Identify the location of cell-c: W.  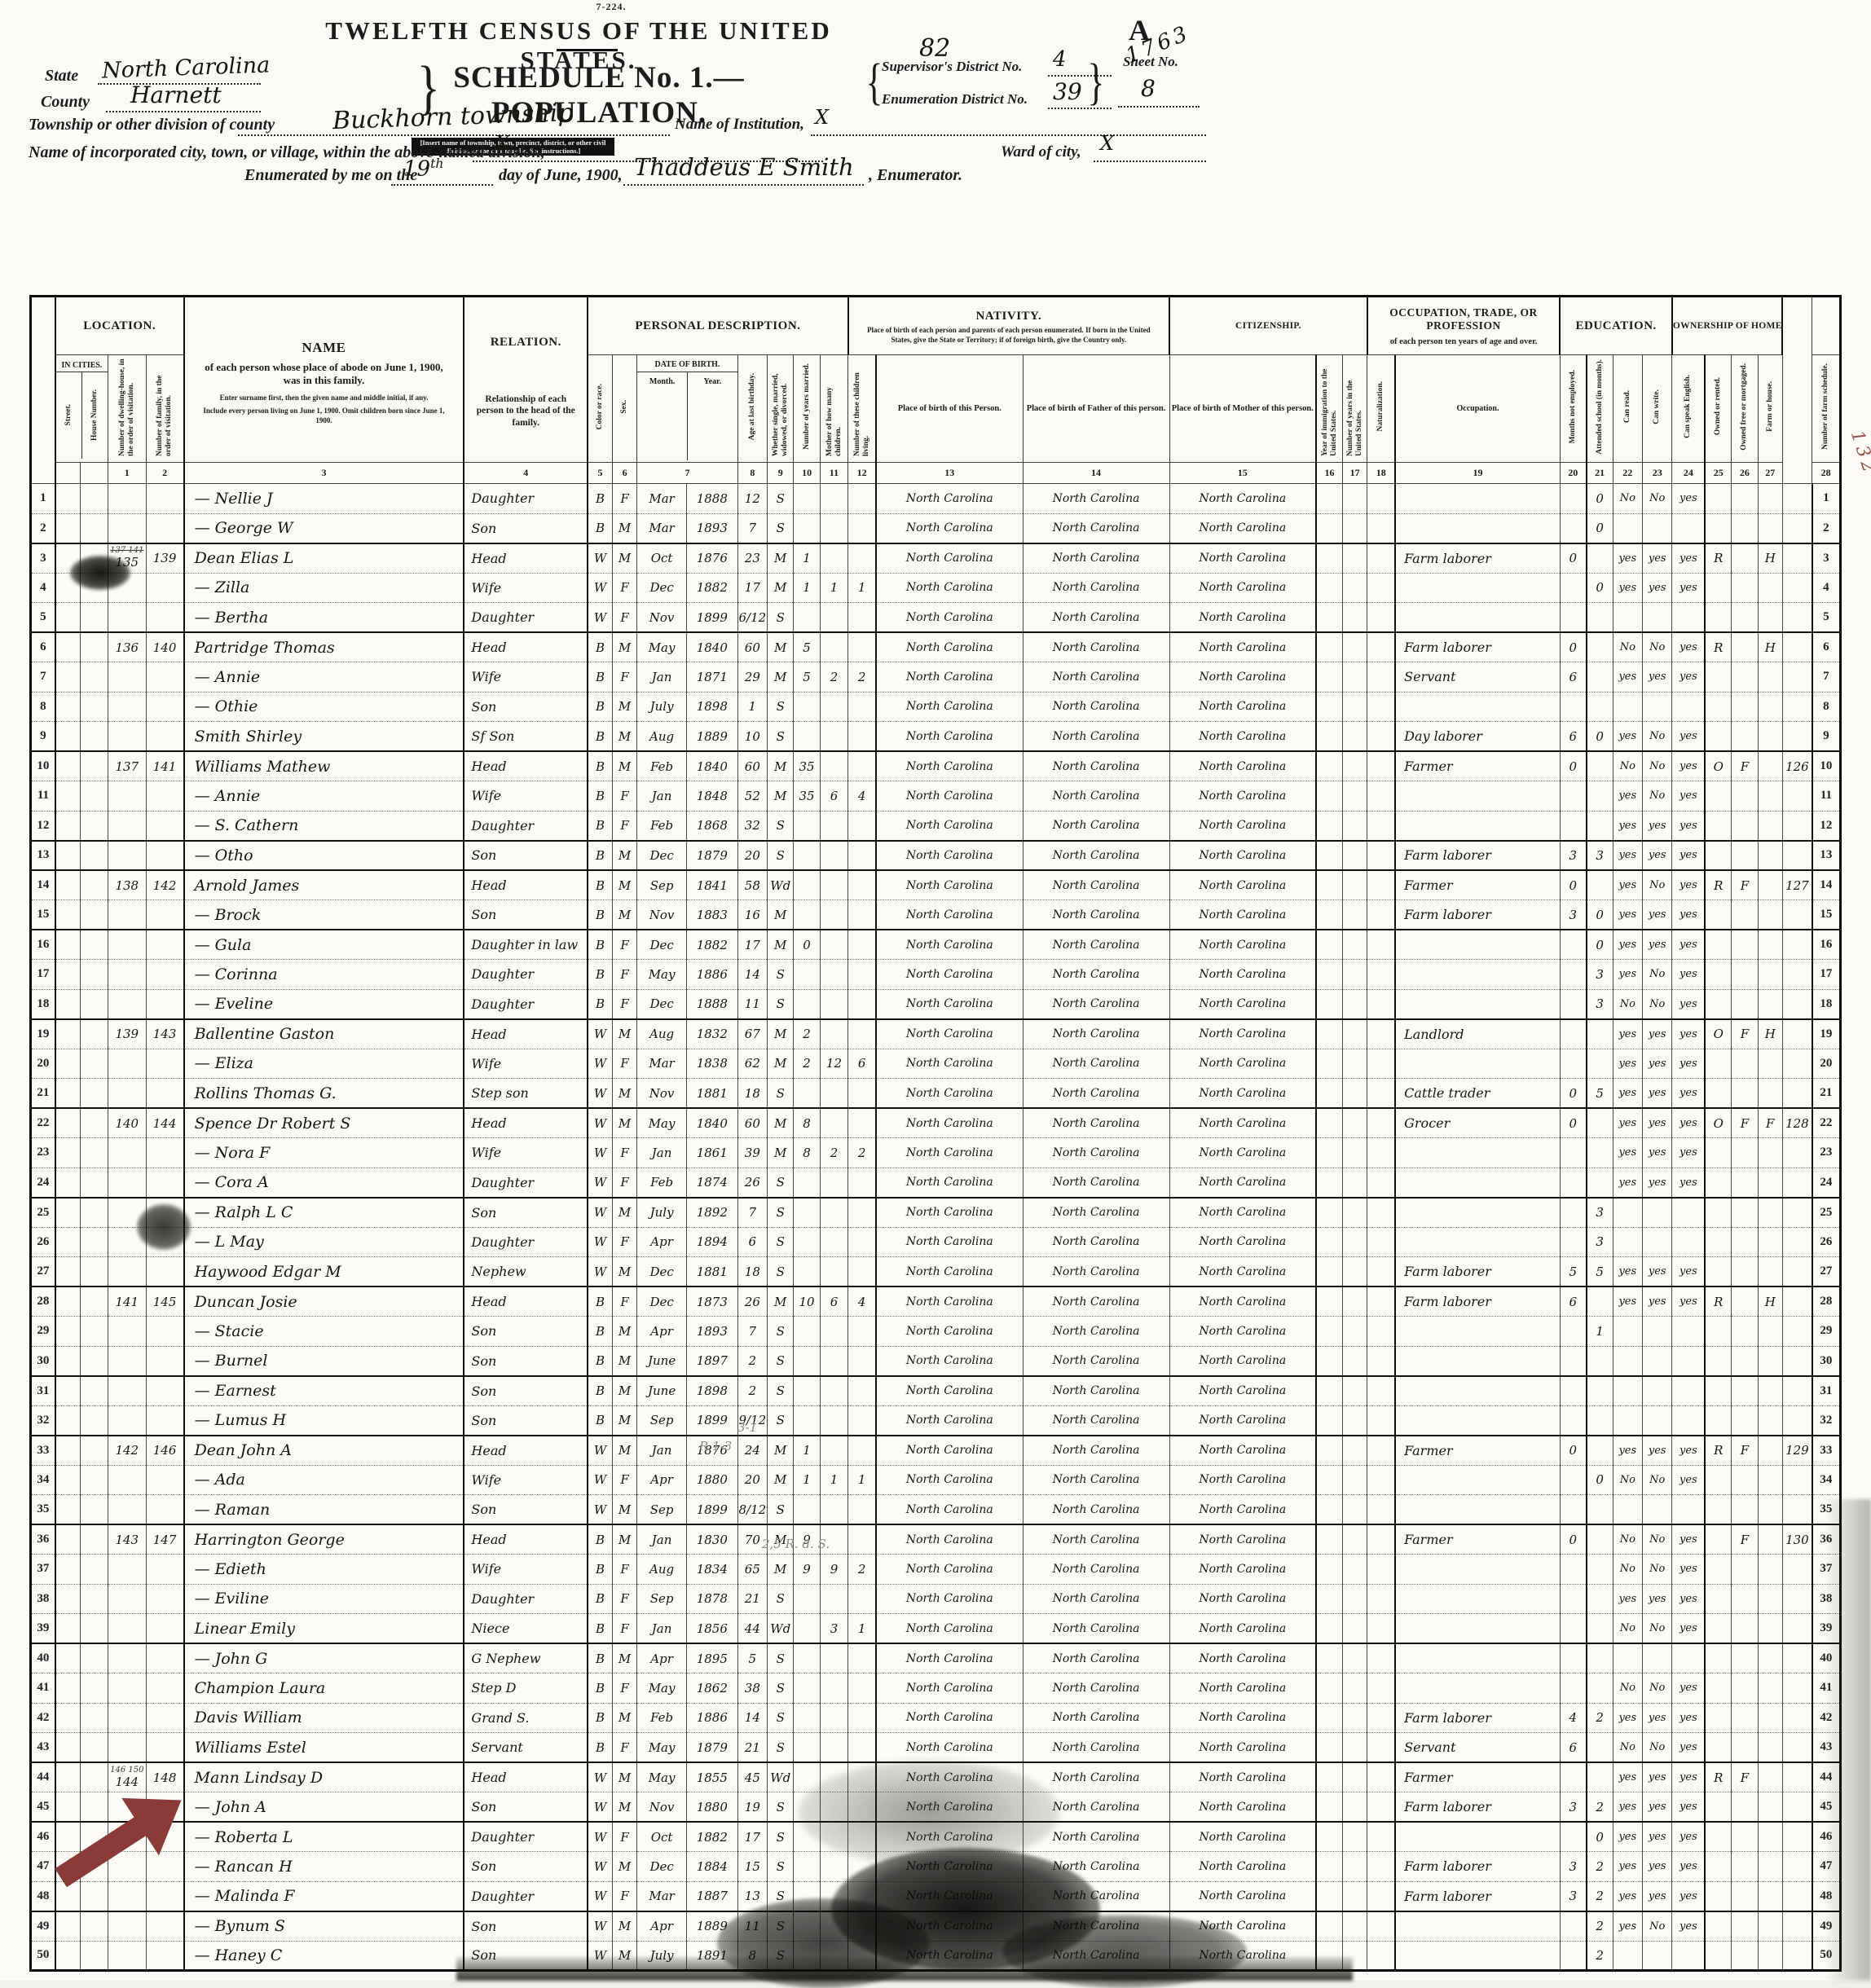
(600, 1033).